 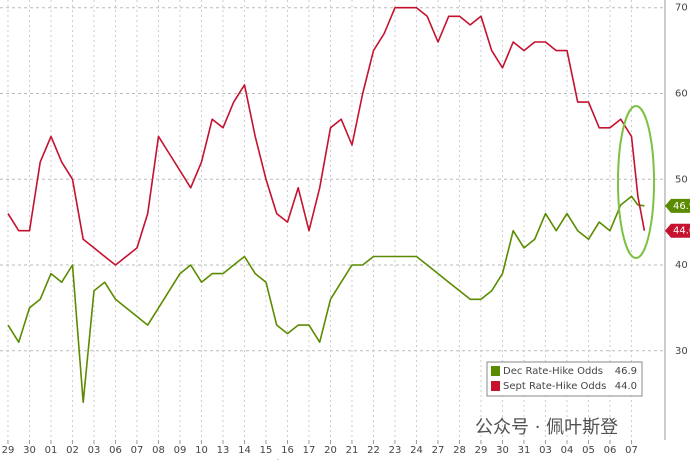 What do you see at coordinates (287, 450) in the screenshot?
I see `x-tick-label: 16` at bounding box center [287, 450].